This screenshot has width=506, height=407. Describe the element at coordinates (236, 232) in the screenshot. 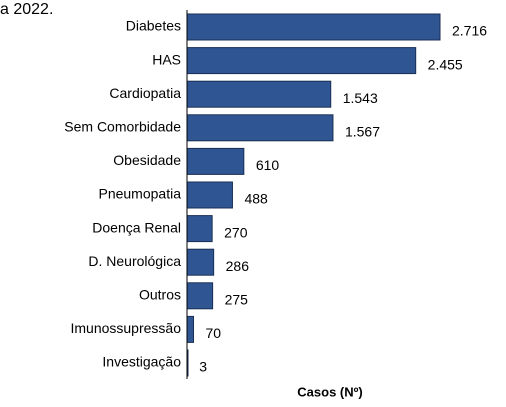

I see `value-label: 270` at that location.